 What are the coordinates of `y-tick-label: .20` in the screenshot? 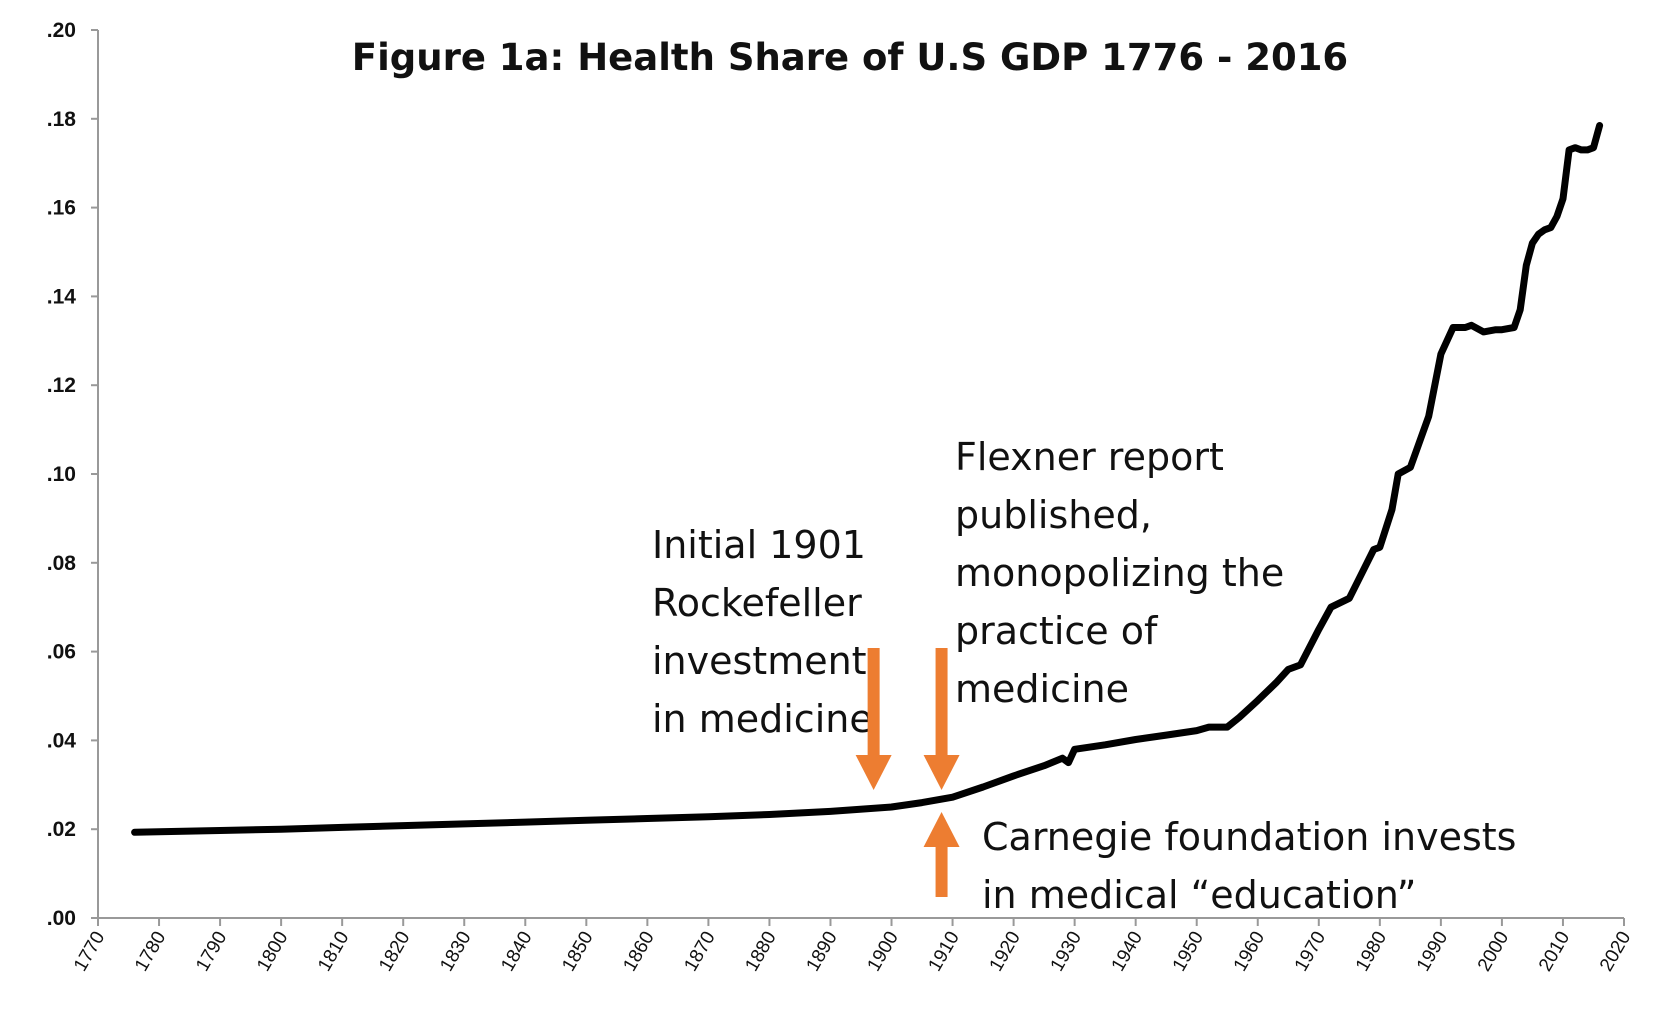 It's located at (61, 30).